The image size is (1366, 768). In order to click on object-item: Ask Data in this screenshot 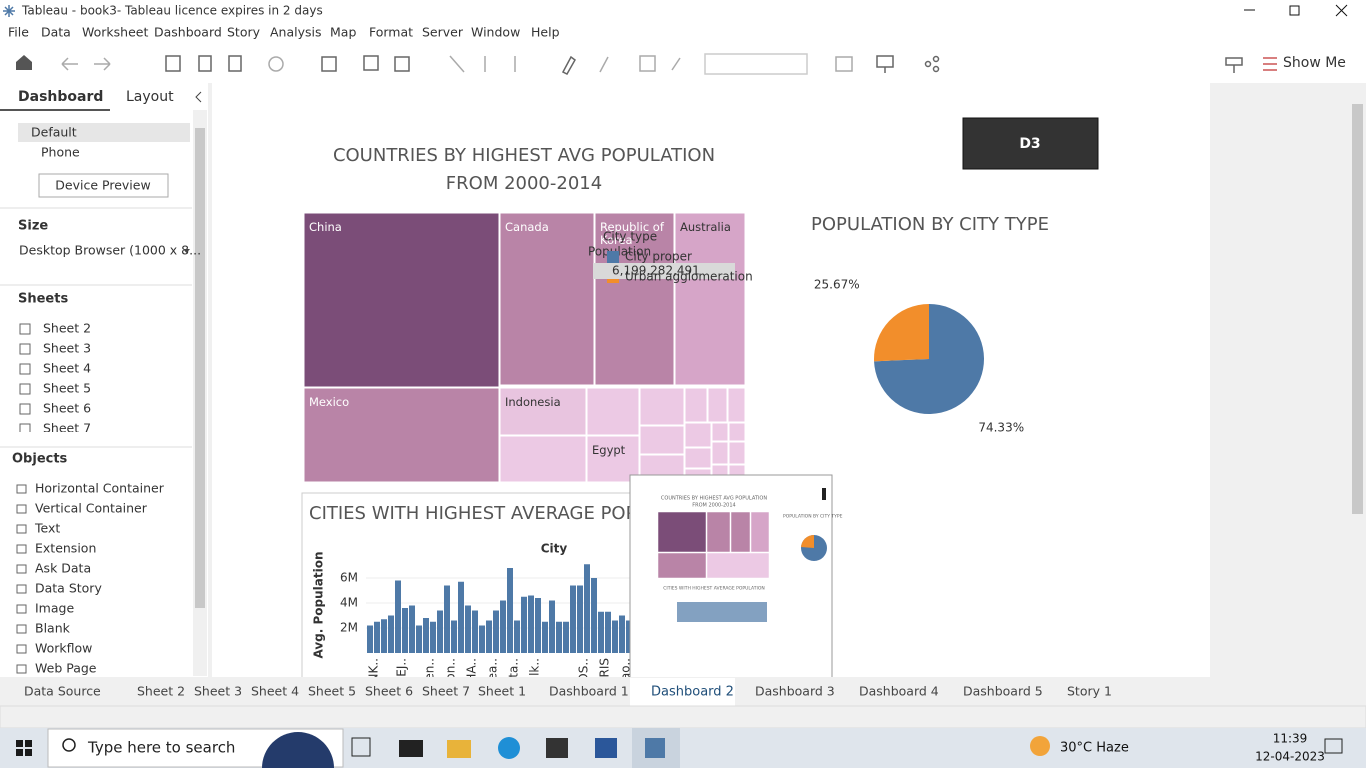, I will do `click(63, 568)`.